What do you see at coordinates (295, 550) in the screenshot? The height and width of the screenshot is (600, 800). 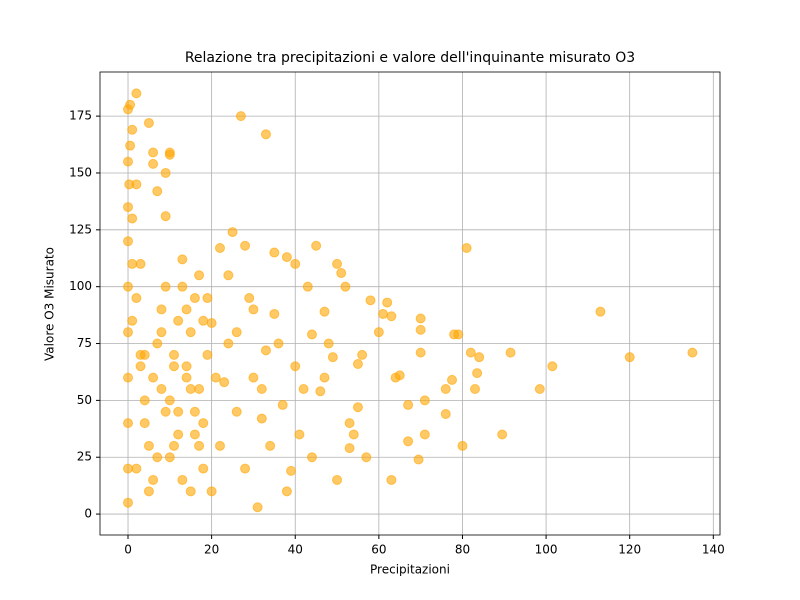 I see `x-tick-label: 40` at bounding box center [295, 550].